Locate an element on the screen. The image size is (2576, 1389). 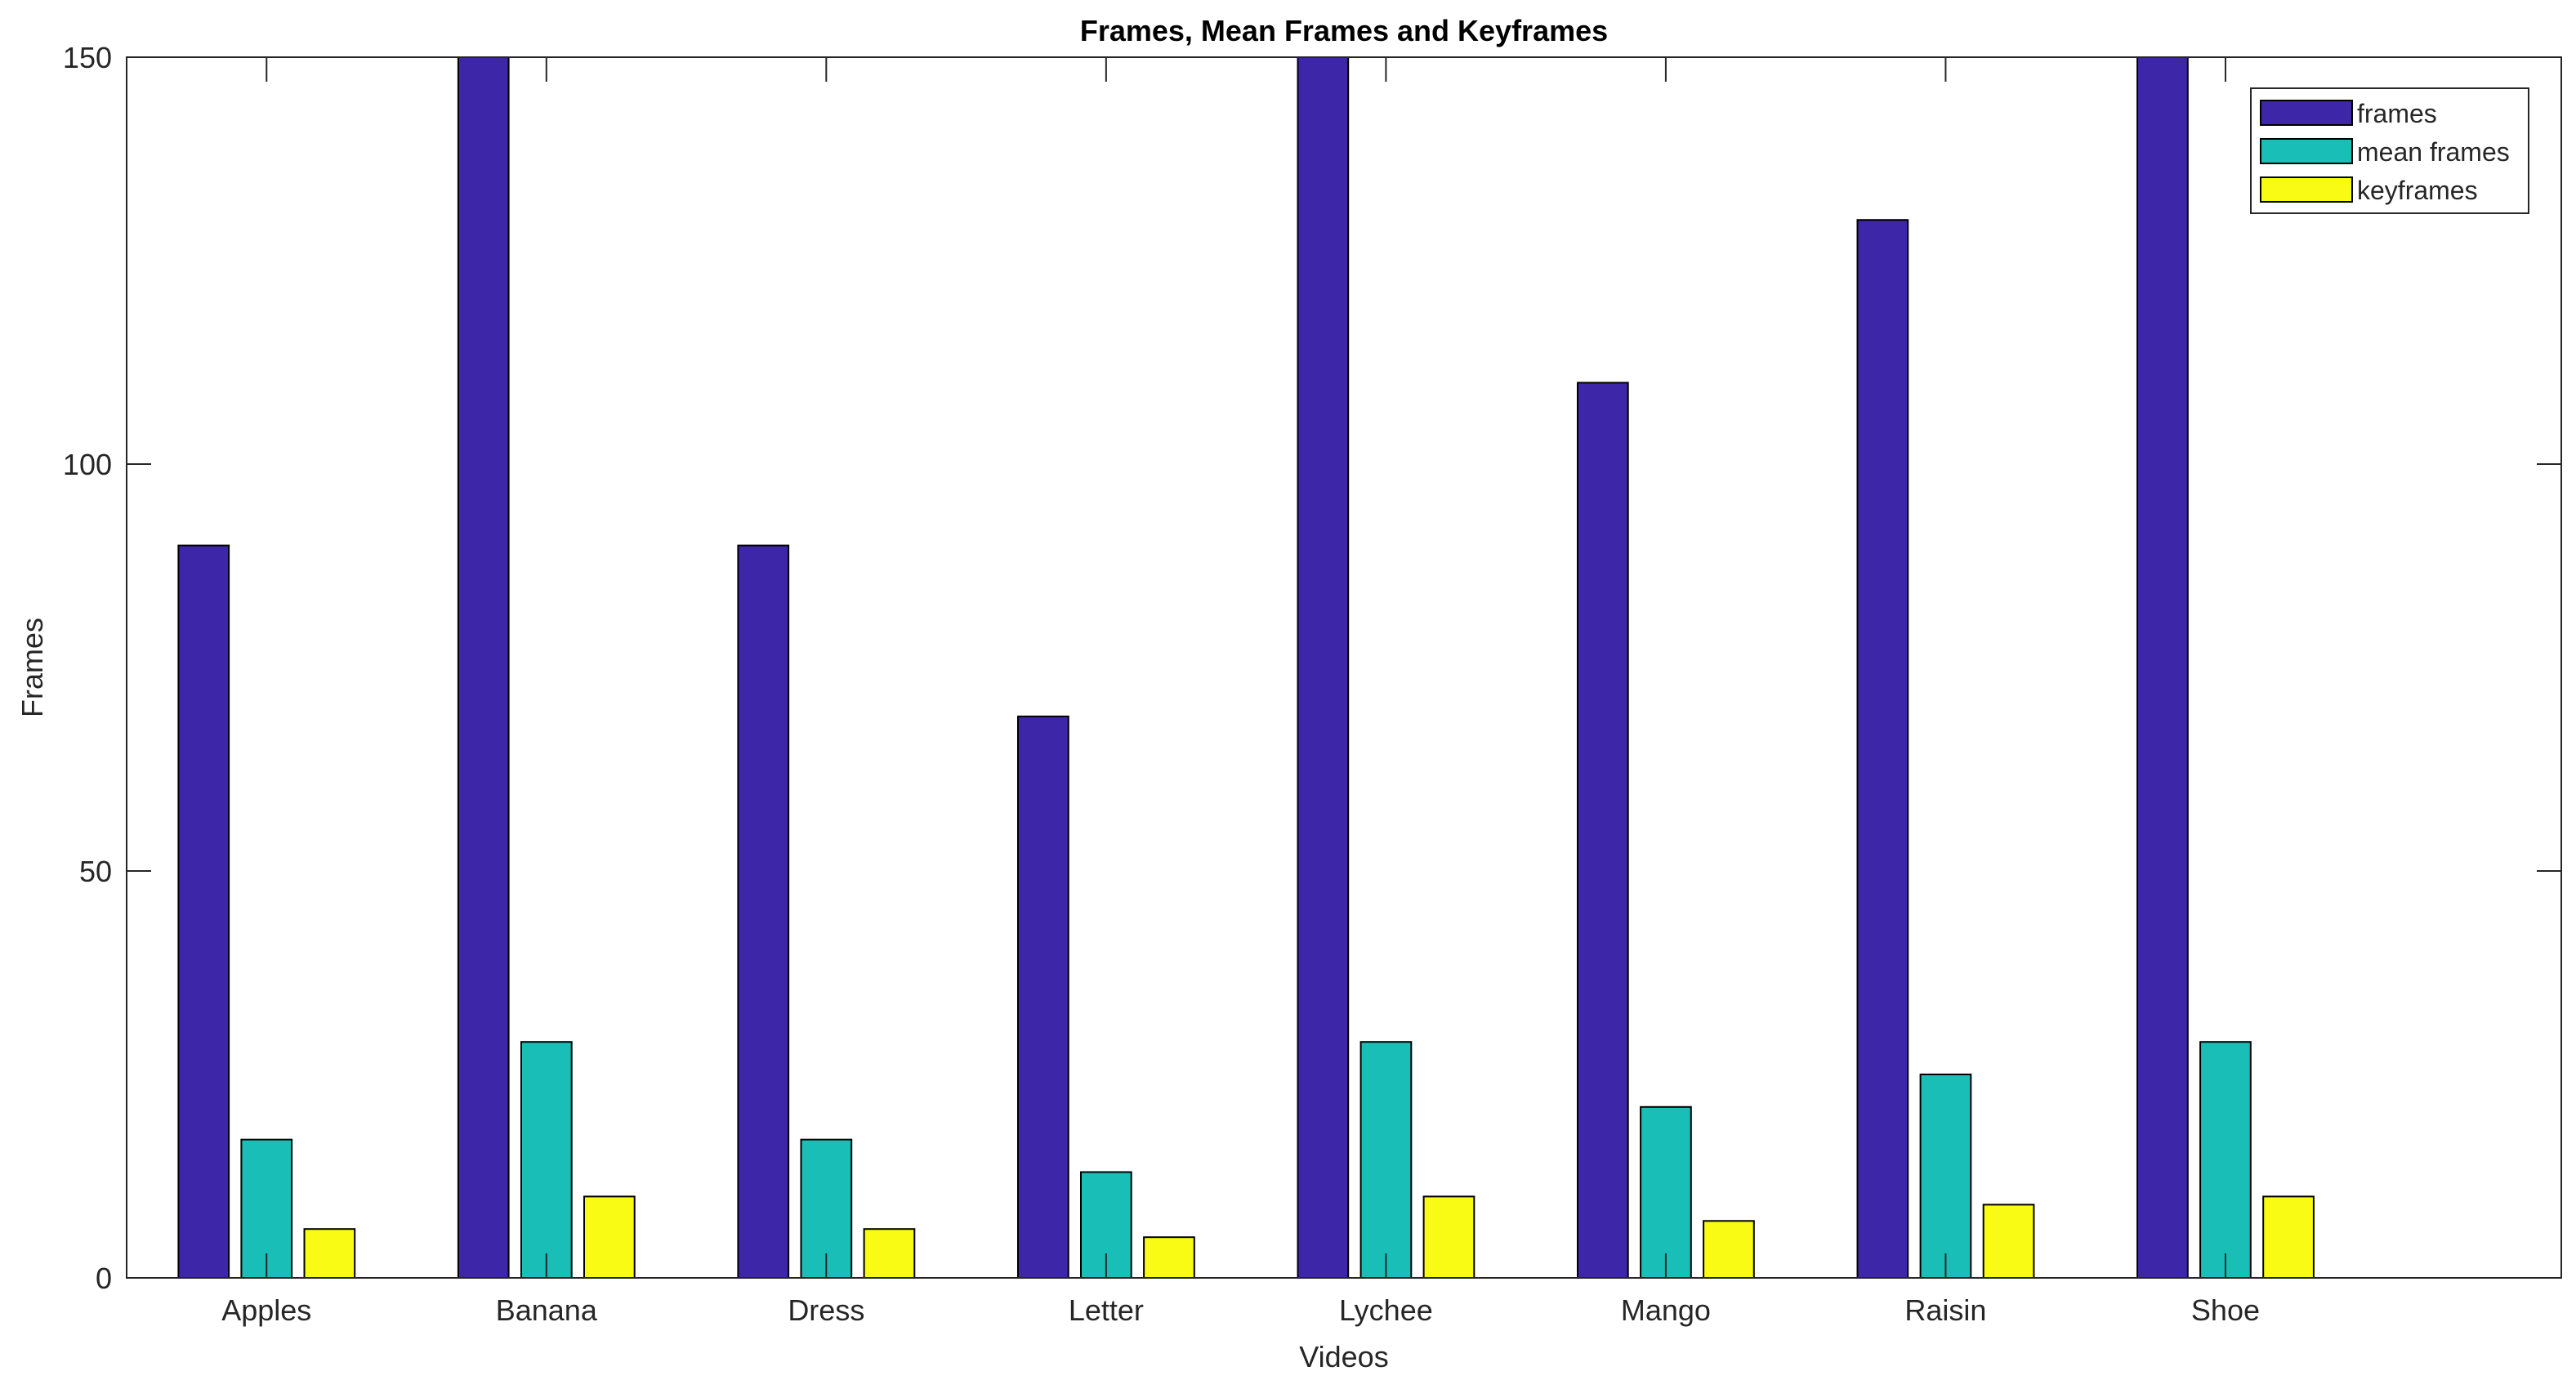
bar-keyframes-mango is located at coordinates (1729, 1250).